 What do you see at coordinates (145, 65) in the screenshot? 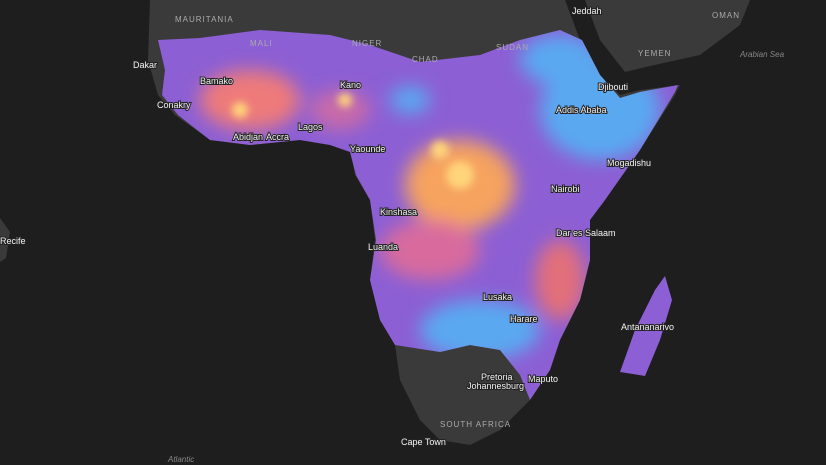
I see `map-label: Dakar` at bounding box center [145, 65].